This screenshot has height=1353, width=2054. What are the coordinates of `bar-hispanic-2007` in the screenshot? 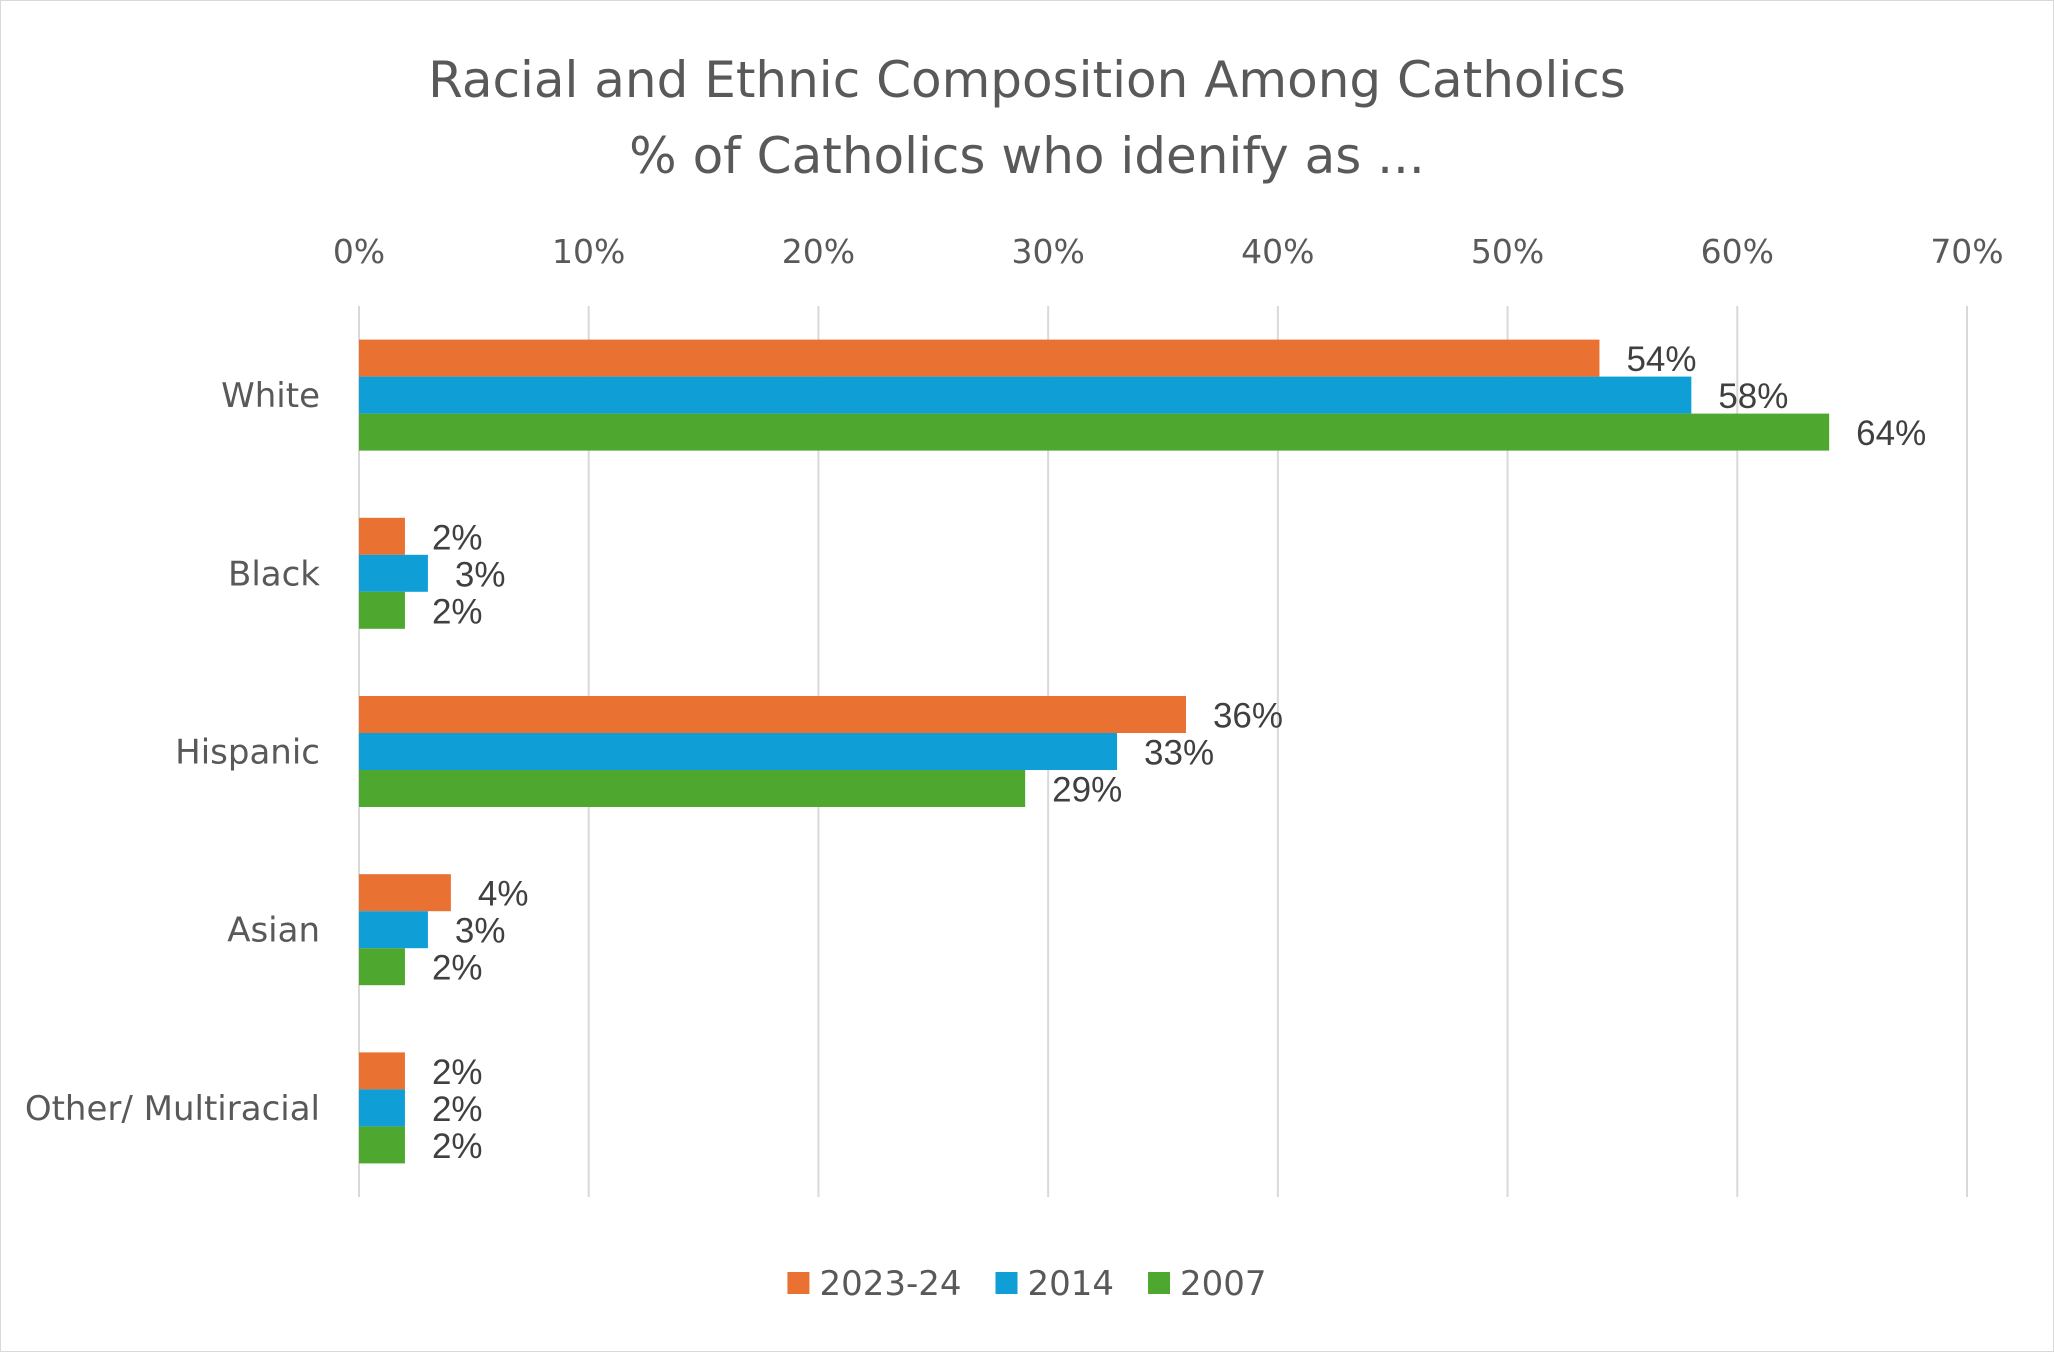 It's located at (692, 788).